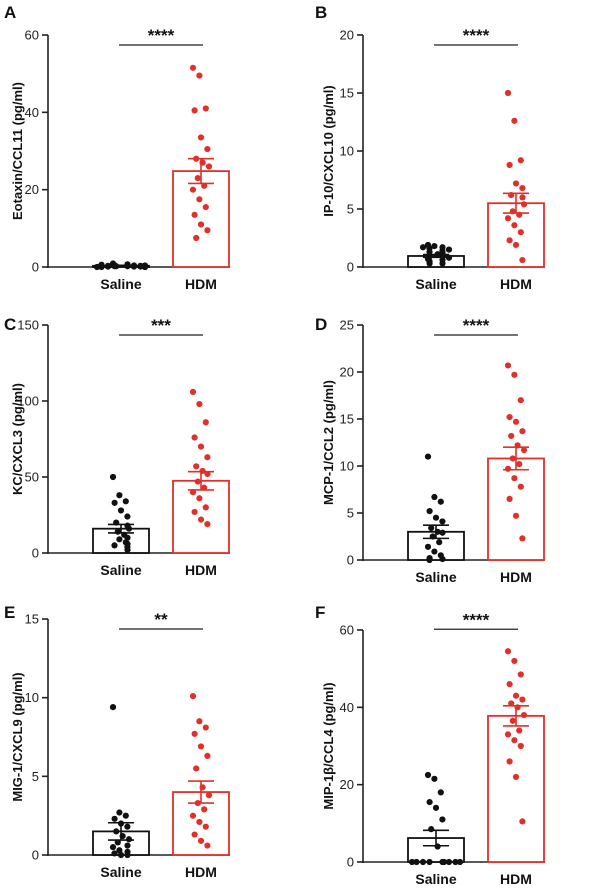 The image size is (597, 888). Describe the element at coordinates (17, 736) in the screenshot. I see `y-axis-label: MIG-1/CXCL9 (pg/ml)` at that location.